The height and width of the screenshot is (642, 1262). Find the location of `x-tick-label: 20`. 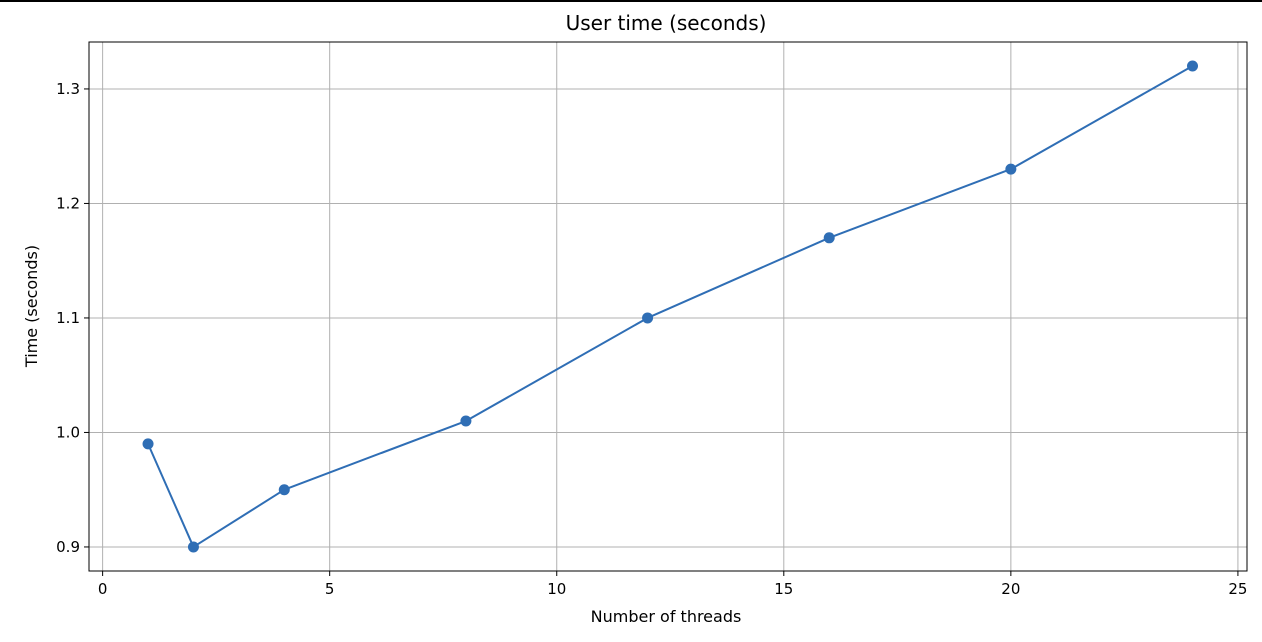

x-tick-label: 20 is located at coordinates (1010, 589).